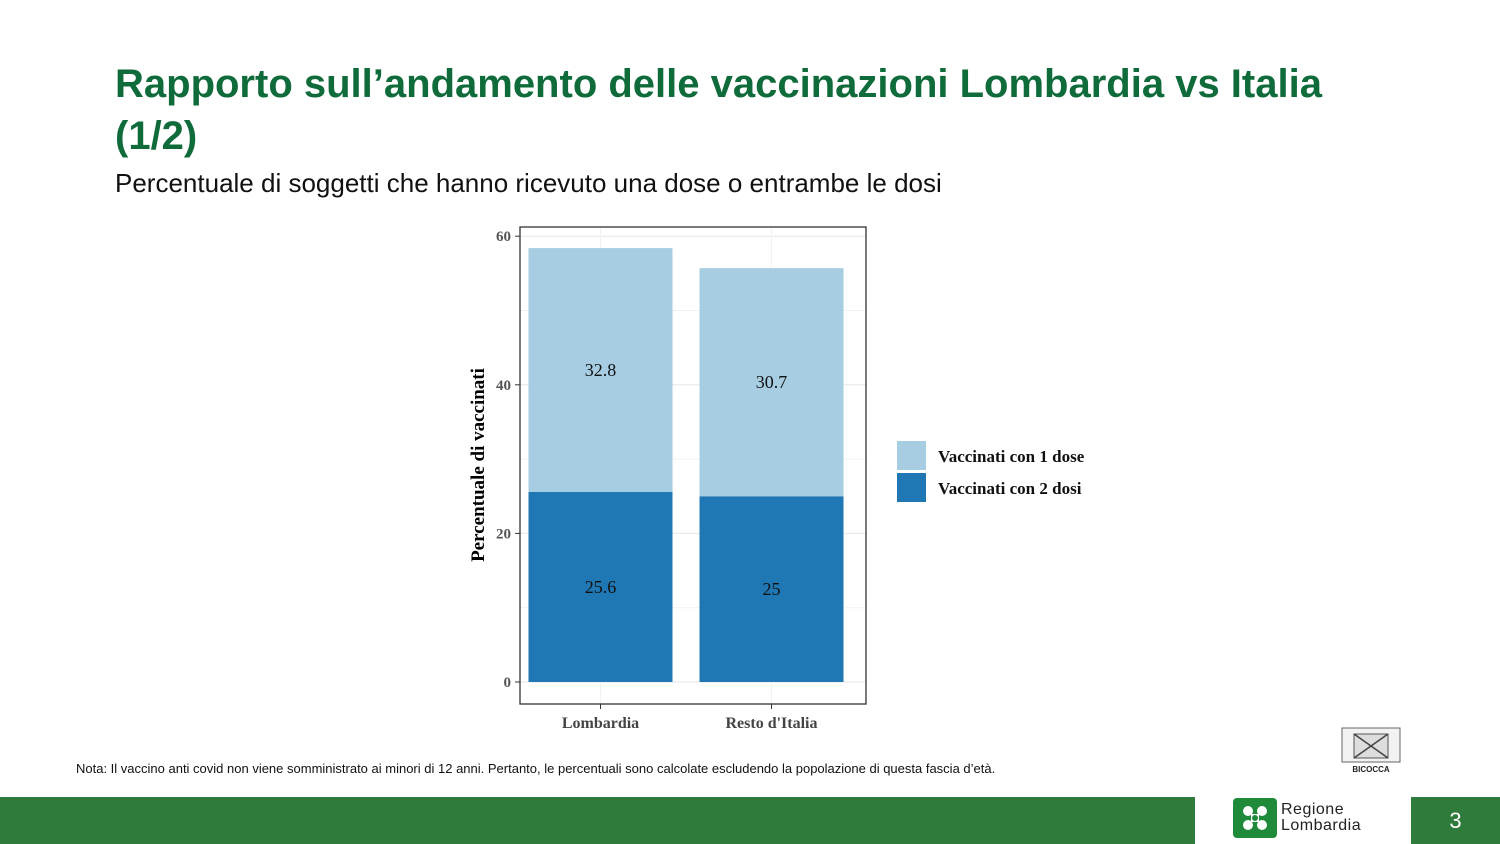 This screenshot has width=1500, height=844. I want to click on plot-panel-border, so click(693, 465).